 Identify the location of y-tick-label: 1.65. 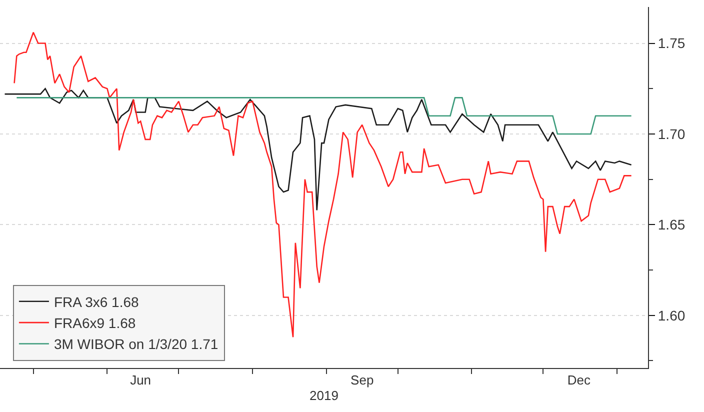
(672, 224).